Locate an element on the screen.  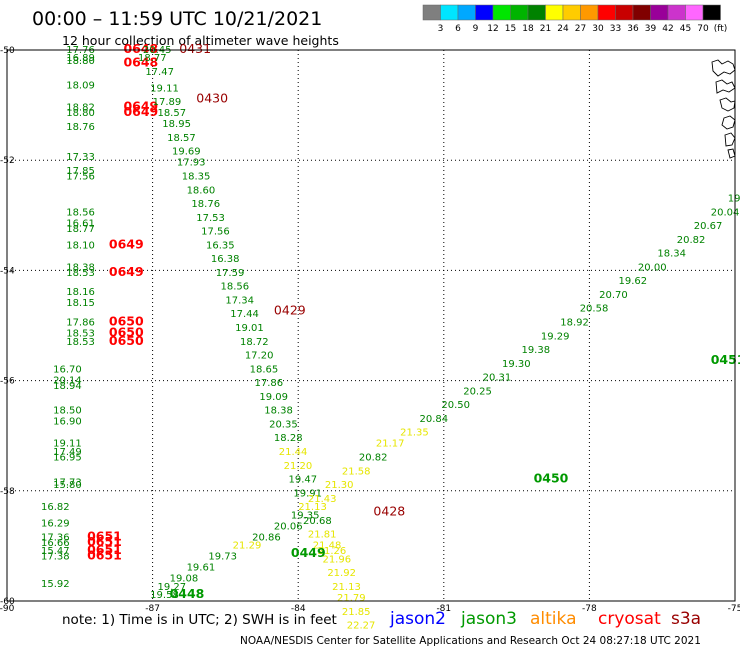
swh-value: 19.91 is located at coordinates (307, 493).